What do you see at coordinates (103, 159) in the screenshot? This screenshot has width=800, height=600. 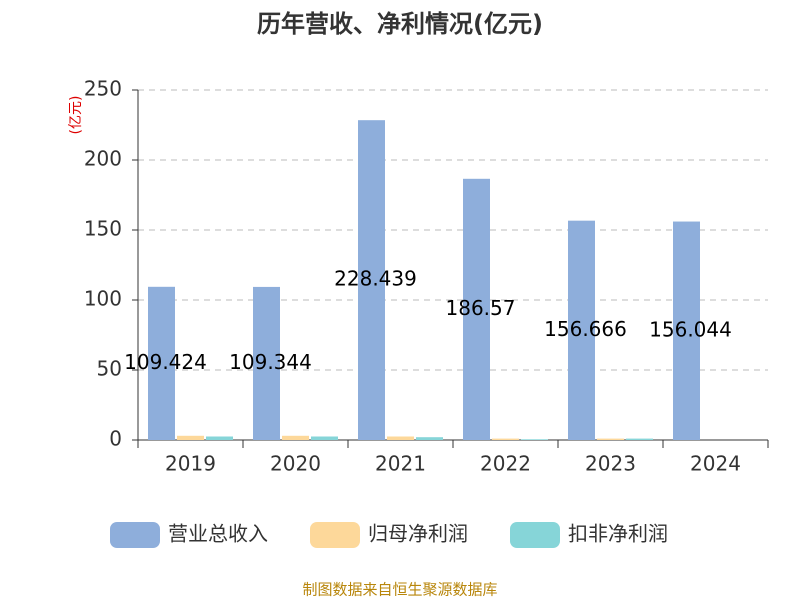 I see `y-tick-label: 200` at bounding box center [103, 159].